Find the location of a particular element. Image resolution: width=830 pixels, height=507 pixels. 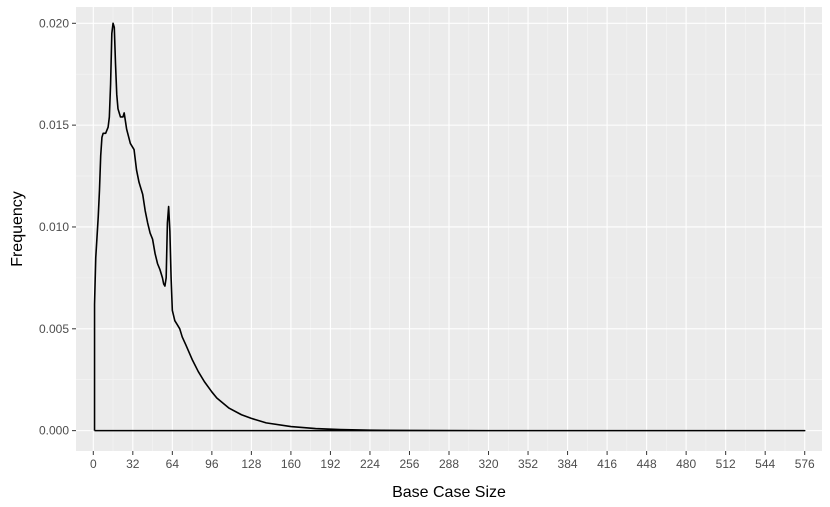

y-tick-label: 0.020 is located at coordinates (54, 23).